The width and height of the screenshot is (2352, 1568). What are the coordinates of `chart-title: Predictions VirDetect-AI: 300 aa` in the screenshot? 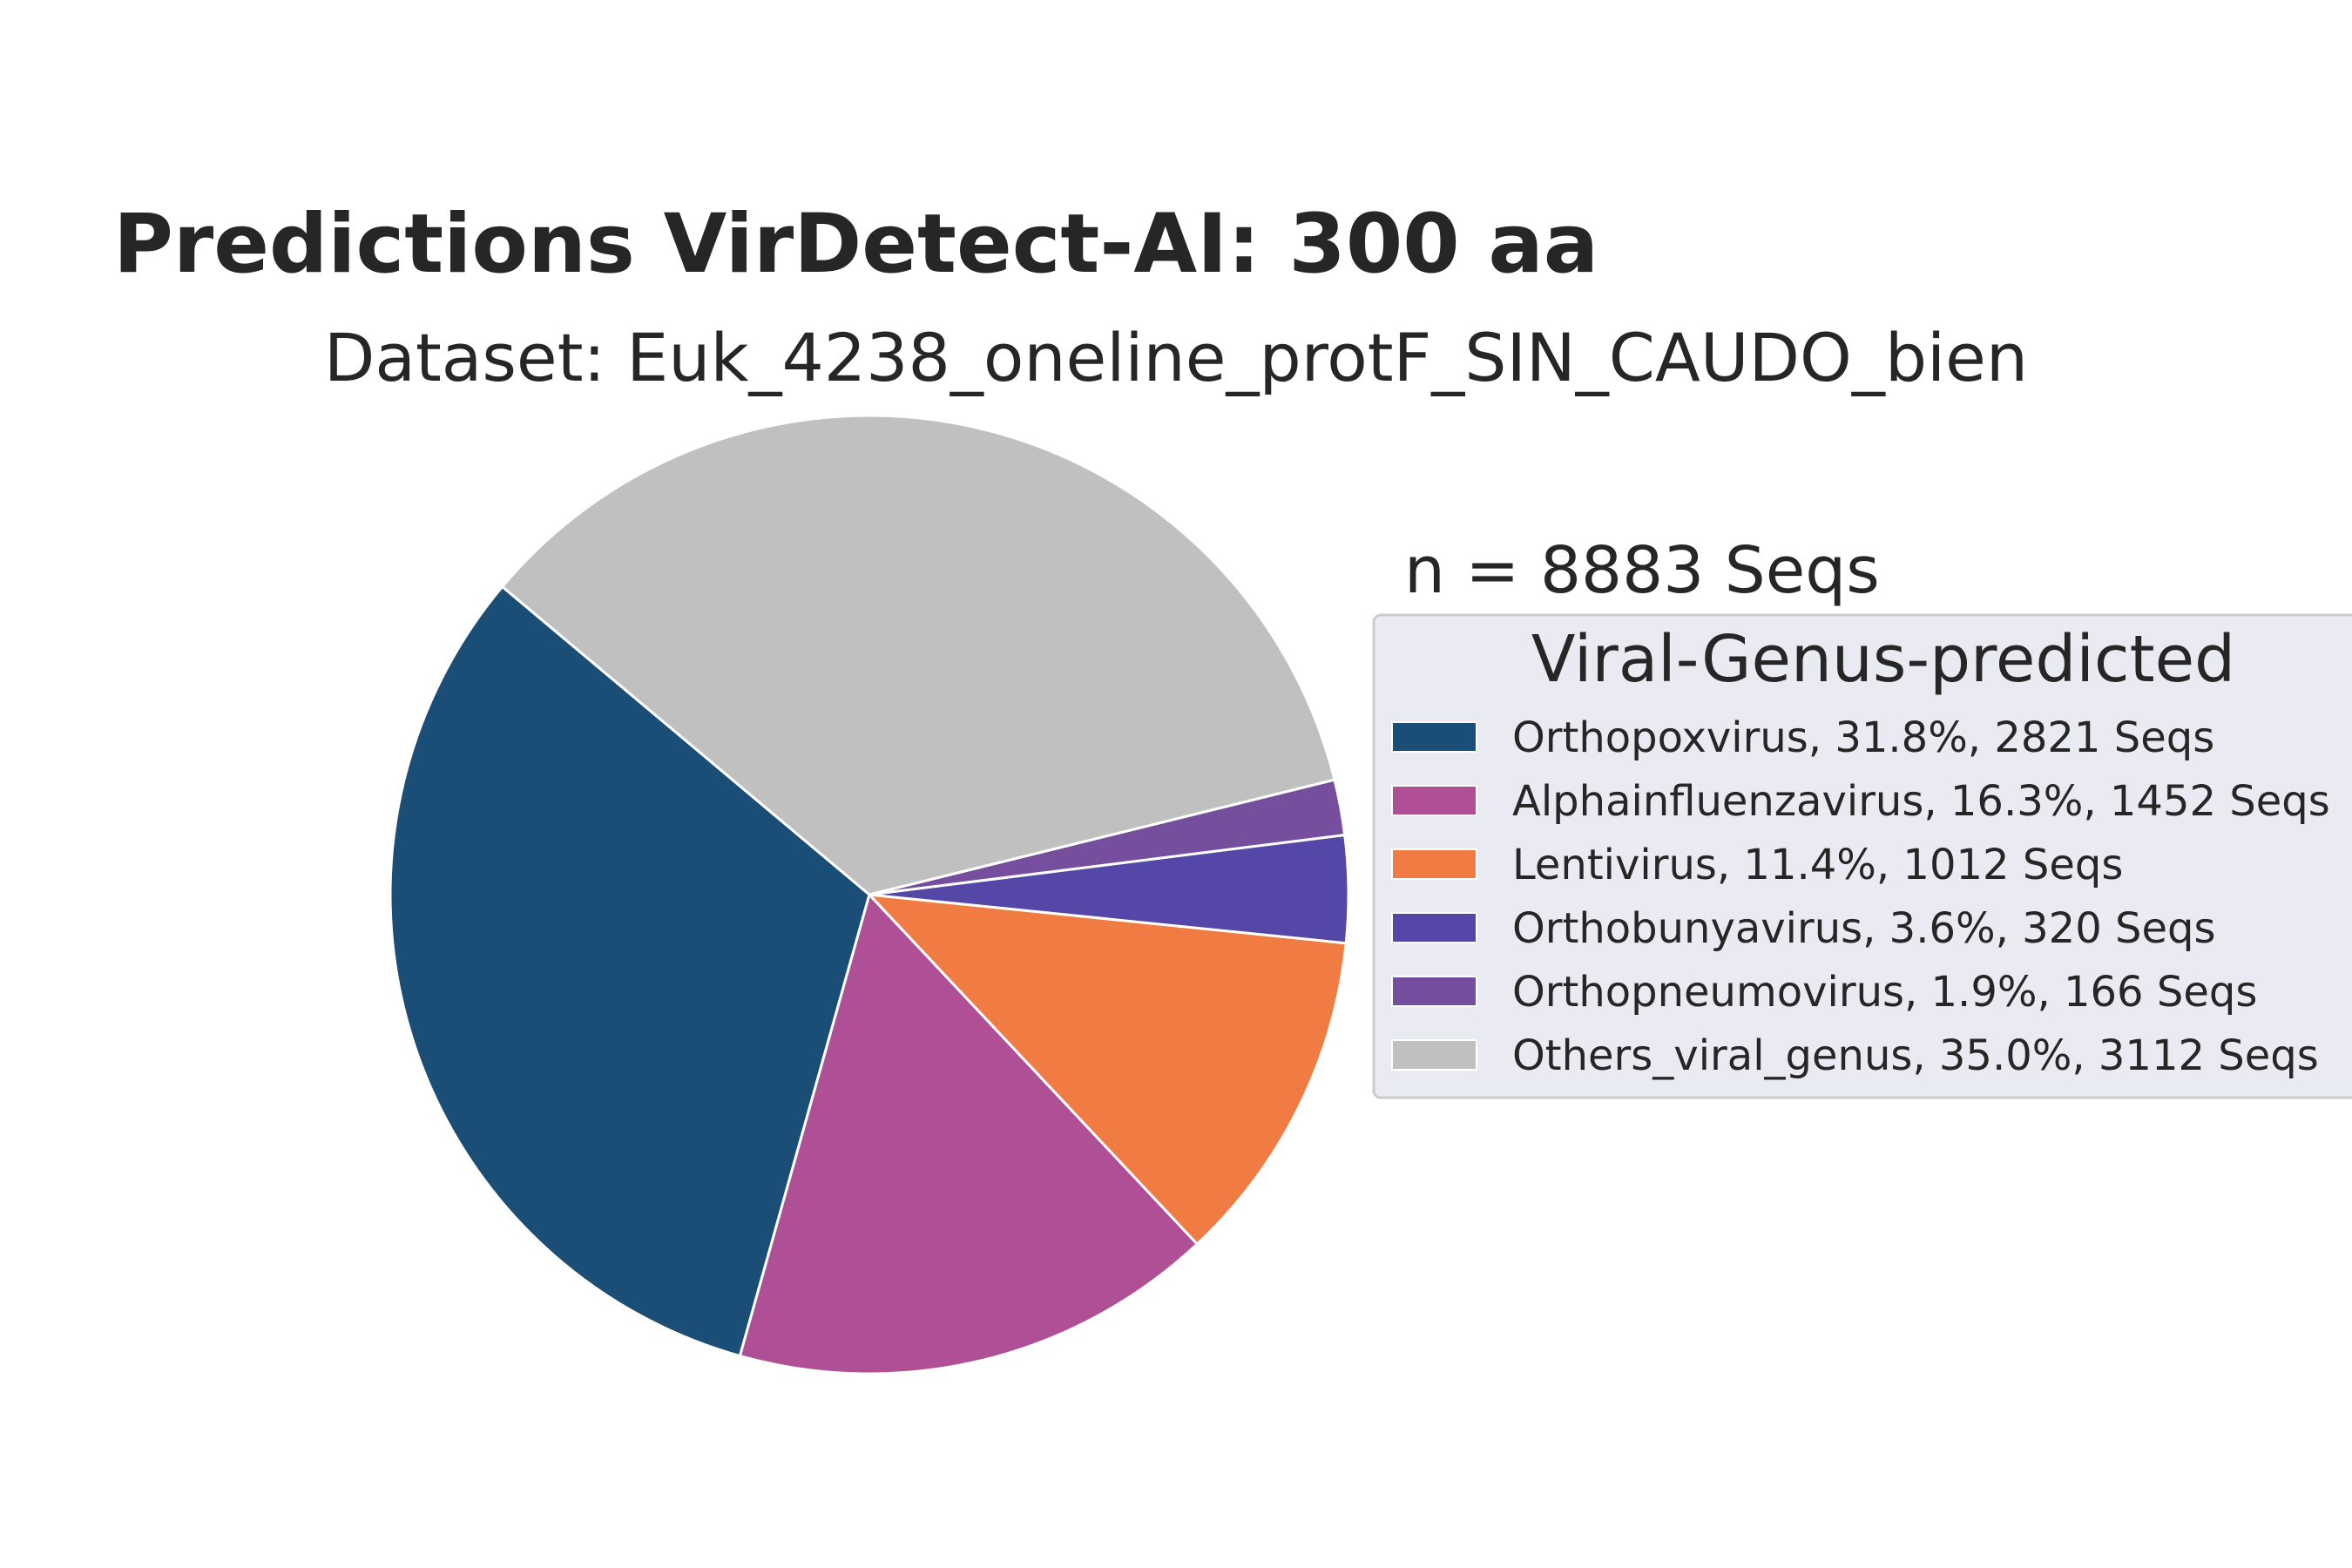 It's located at (855, 245).